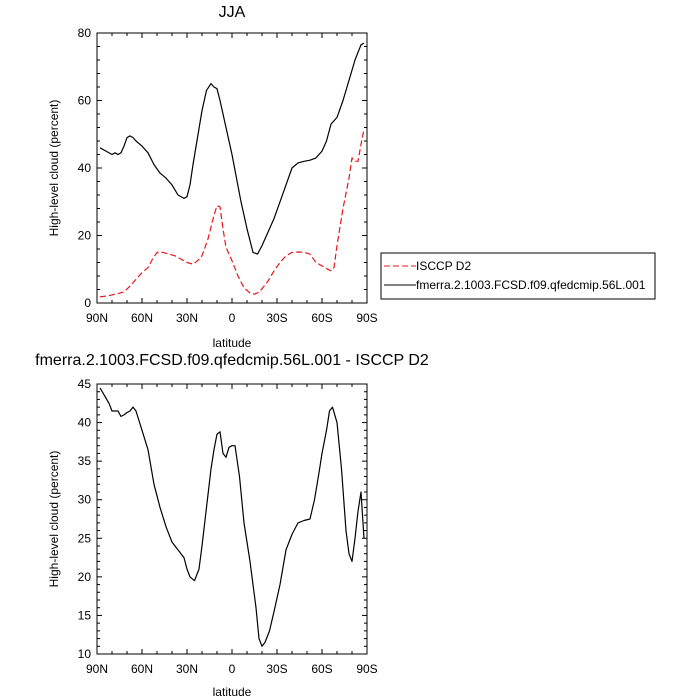 The image size is (700, 700). I want to click on bottom-x-tick-label: 90N, so click(97, 669).